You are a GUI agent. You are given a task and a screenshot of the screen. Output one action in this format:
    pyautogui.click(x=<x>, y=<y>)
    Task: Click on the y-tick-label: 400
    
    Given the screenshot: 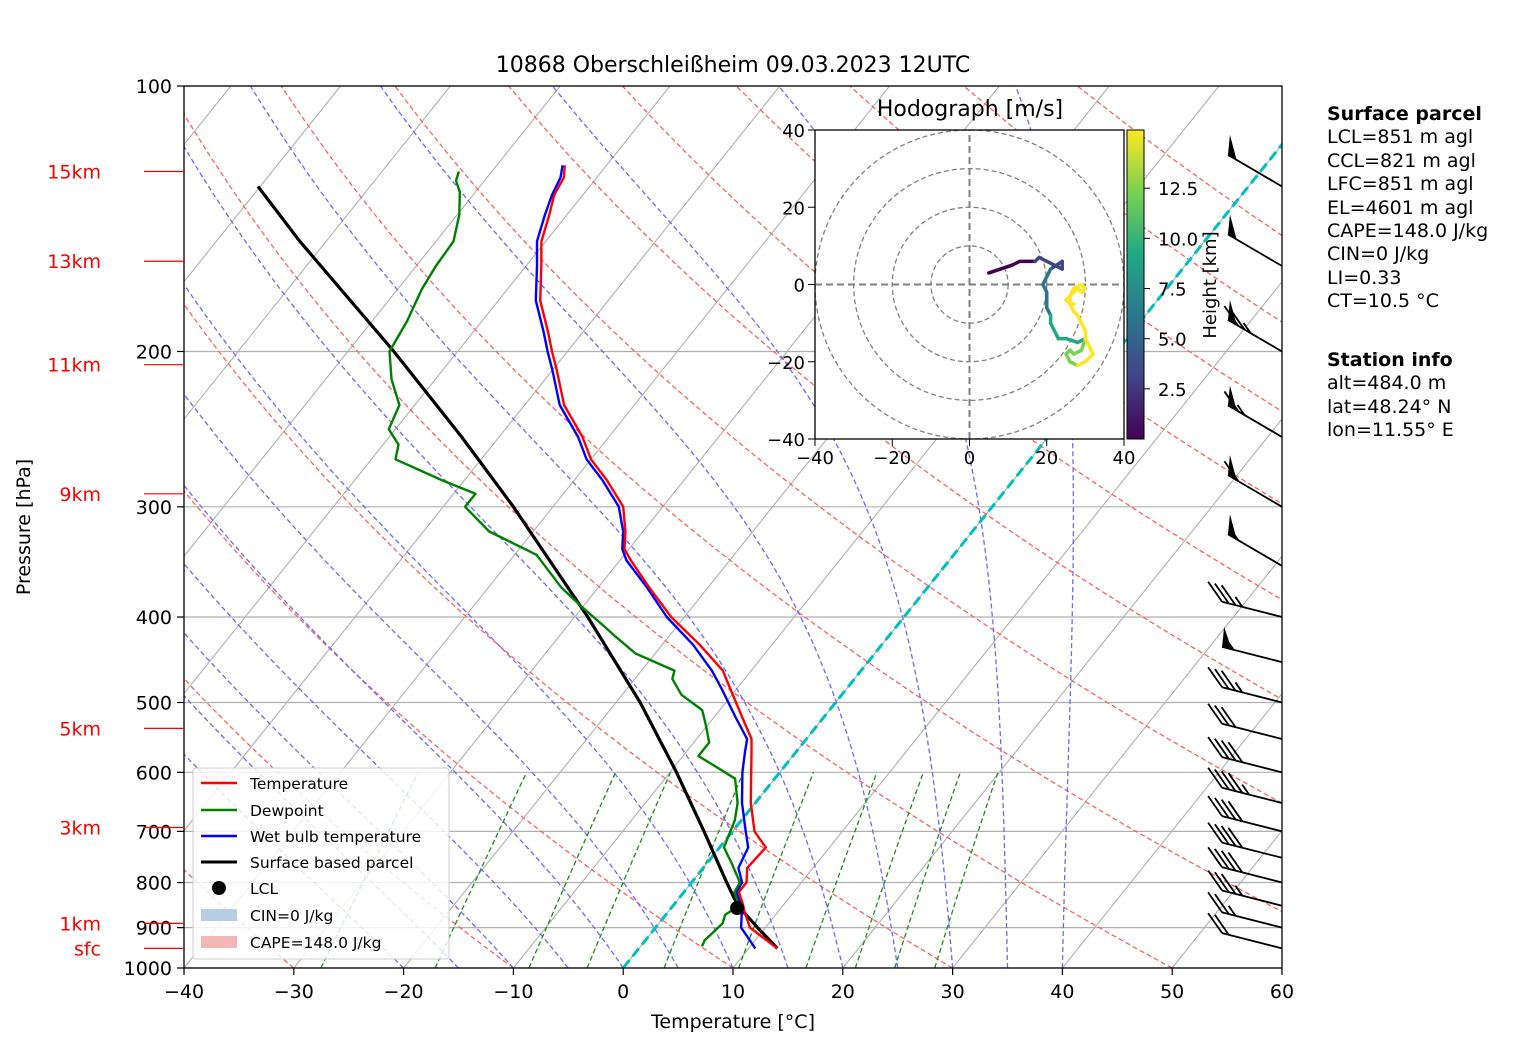 What is the action you would take?
    pyautogui.click(x=154, y=618)
    